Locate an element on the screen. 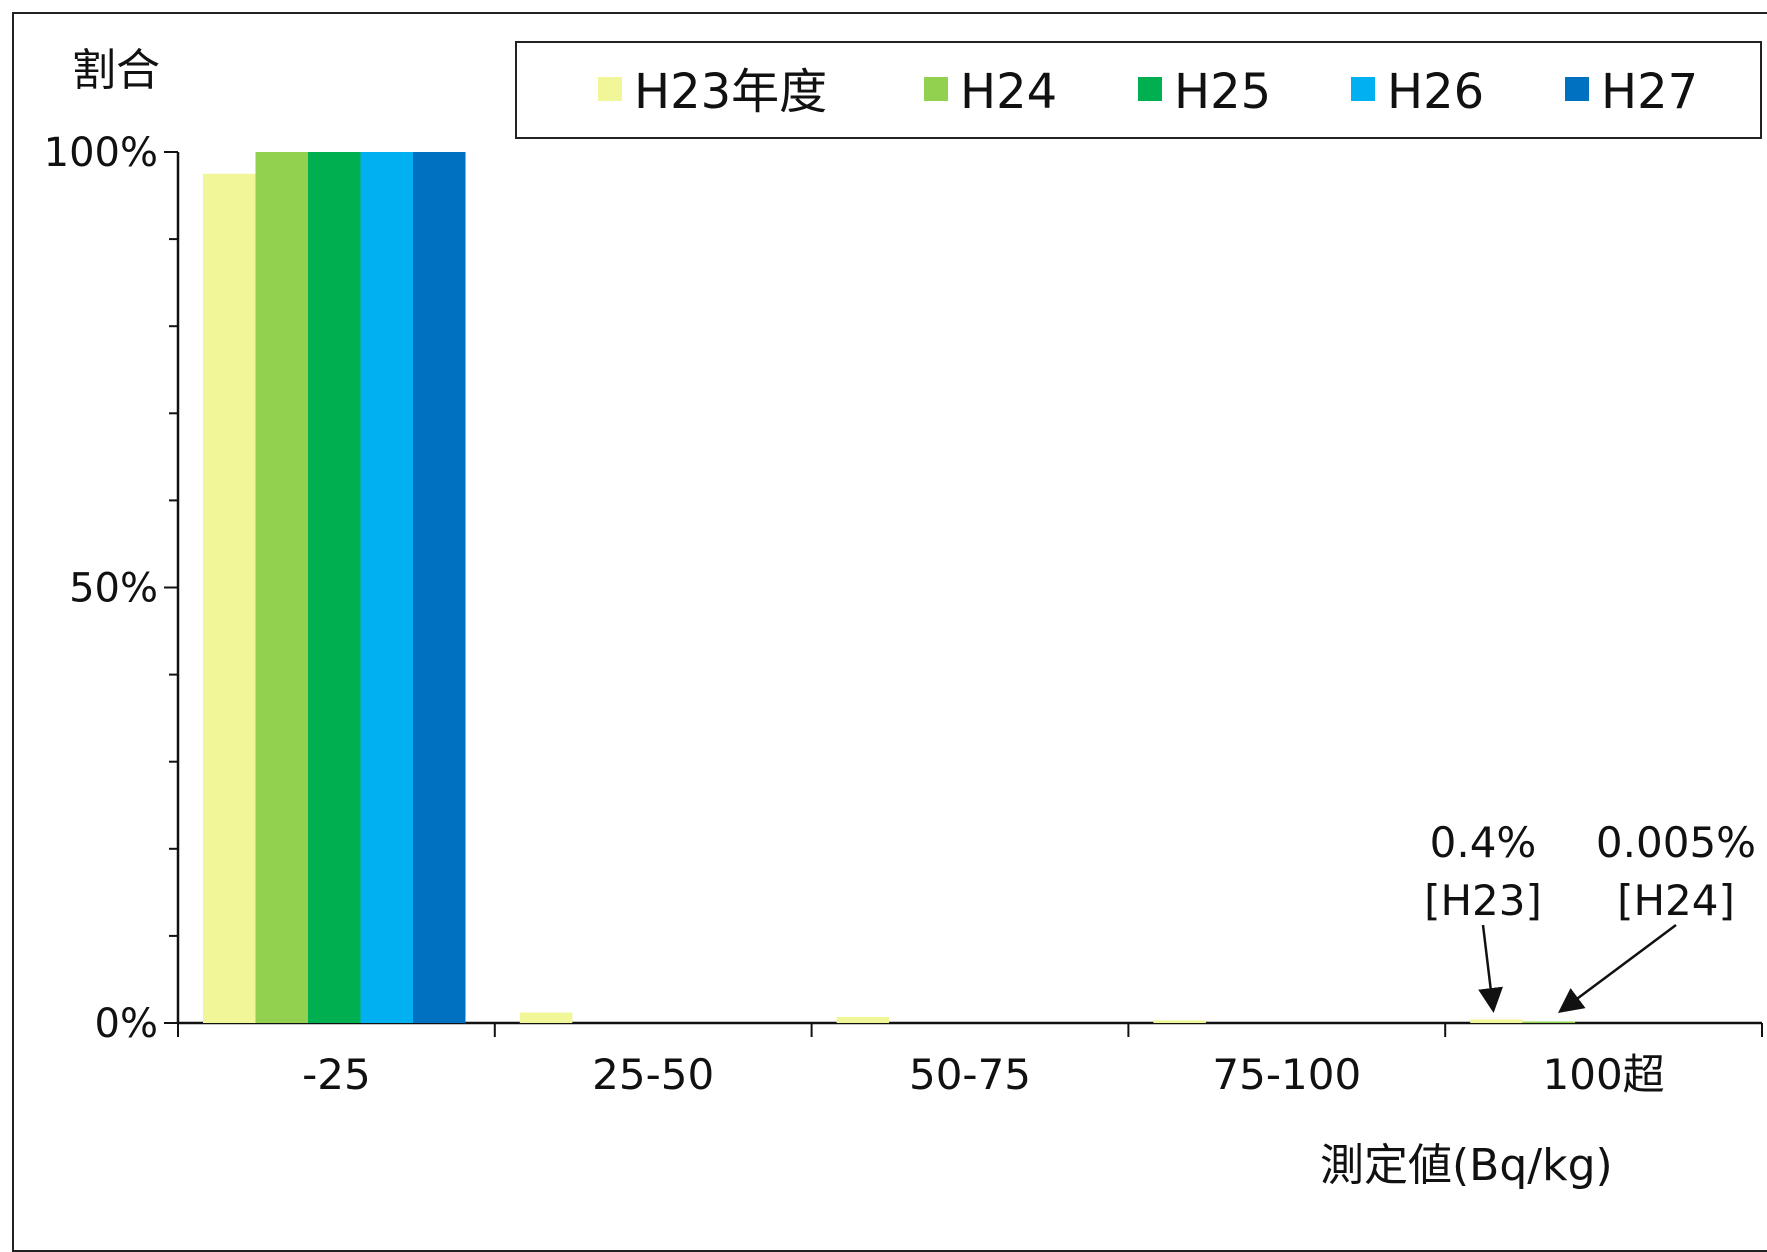 The width and height of the screenshot is (1767, 1252). legend-label: H24 is located at coordinates (1008, 92).